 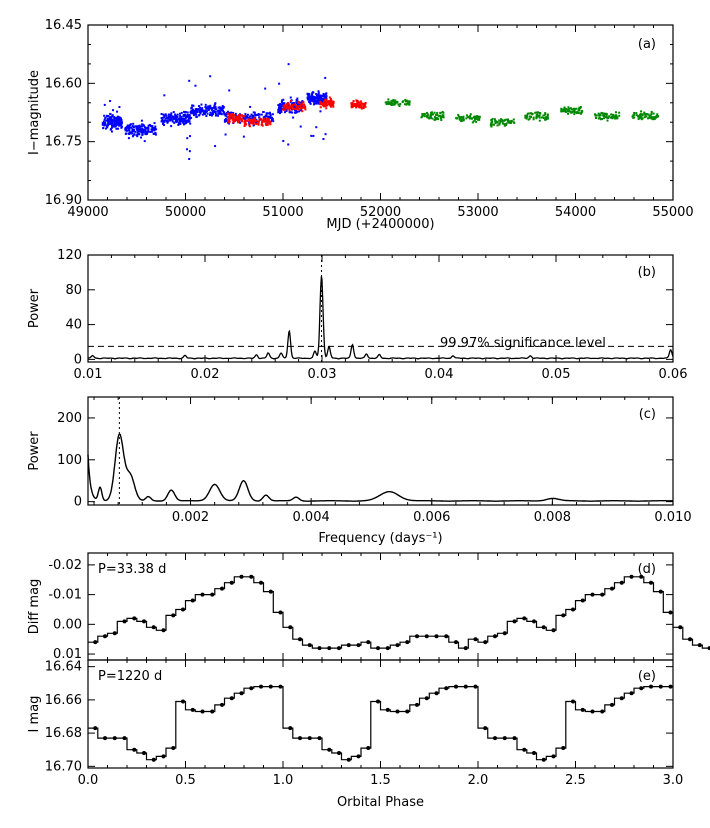 What do you see at coordinates (63, 25) in the screenshot?
I see `panel-a-ytick-label: 16.45` at bounding box center [63, 25].